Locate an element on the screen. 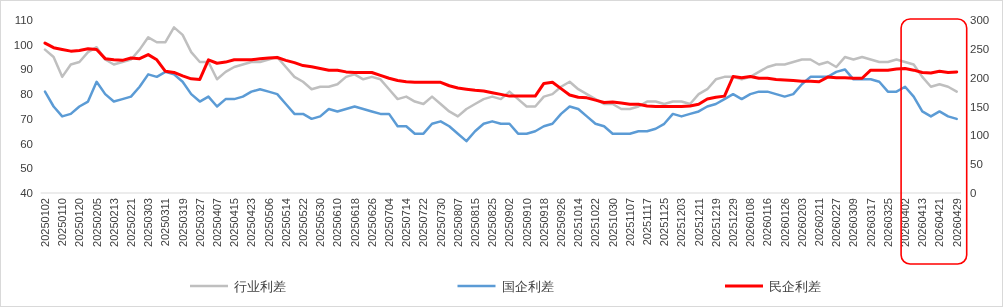 The height and width of the screenshot is (307, 1003). x-tick-label: 20260429 is located at coordinates (956, 222).